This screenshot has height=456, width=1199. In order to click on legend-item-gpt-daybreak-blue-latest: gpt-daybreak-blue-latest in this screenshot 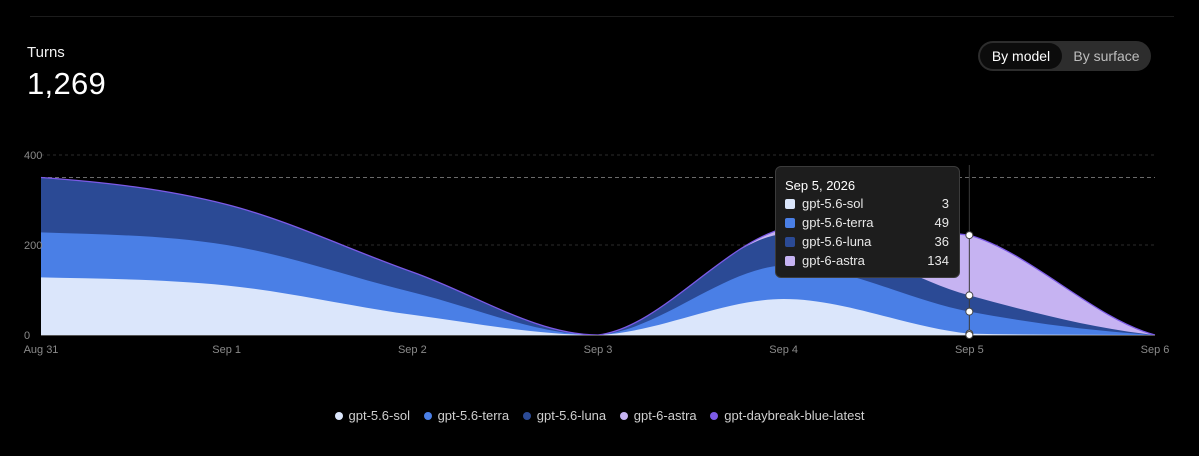, I will do `click(787, 415)`.